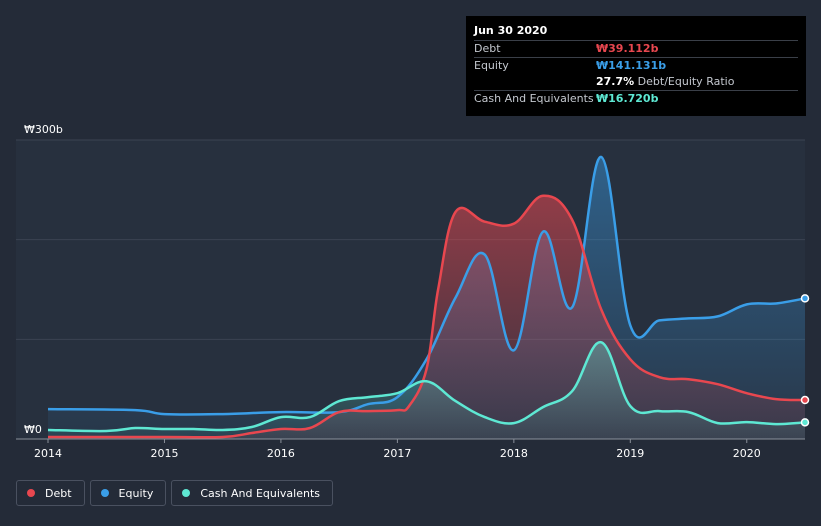 This screenshot has height=526, width=821. I want to click on tooltip-debt-value: ₩39.112b, so click(627, 48).